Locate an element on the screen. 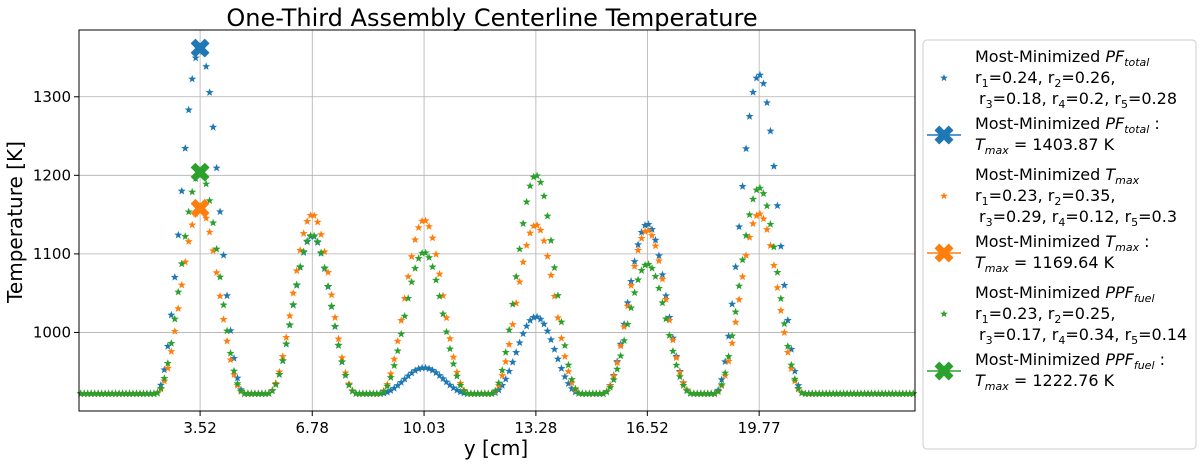  y-tick-label: 1100 is located at coordinates (52, 254).